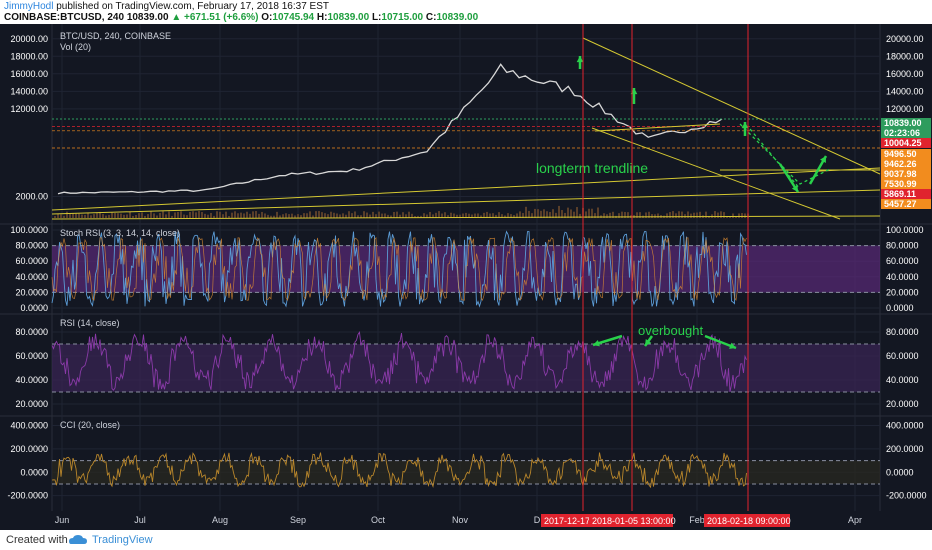  I want to click on rsi-axis-label-left: 20.0000, so click(31, 404).